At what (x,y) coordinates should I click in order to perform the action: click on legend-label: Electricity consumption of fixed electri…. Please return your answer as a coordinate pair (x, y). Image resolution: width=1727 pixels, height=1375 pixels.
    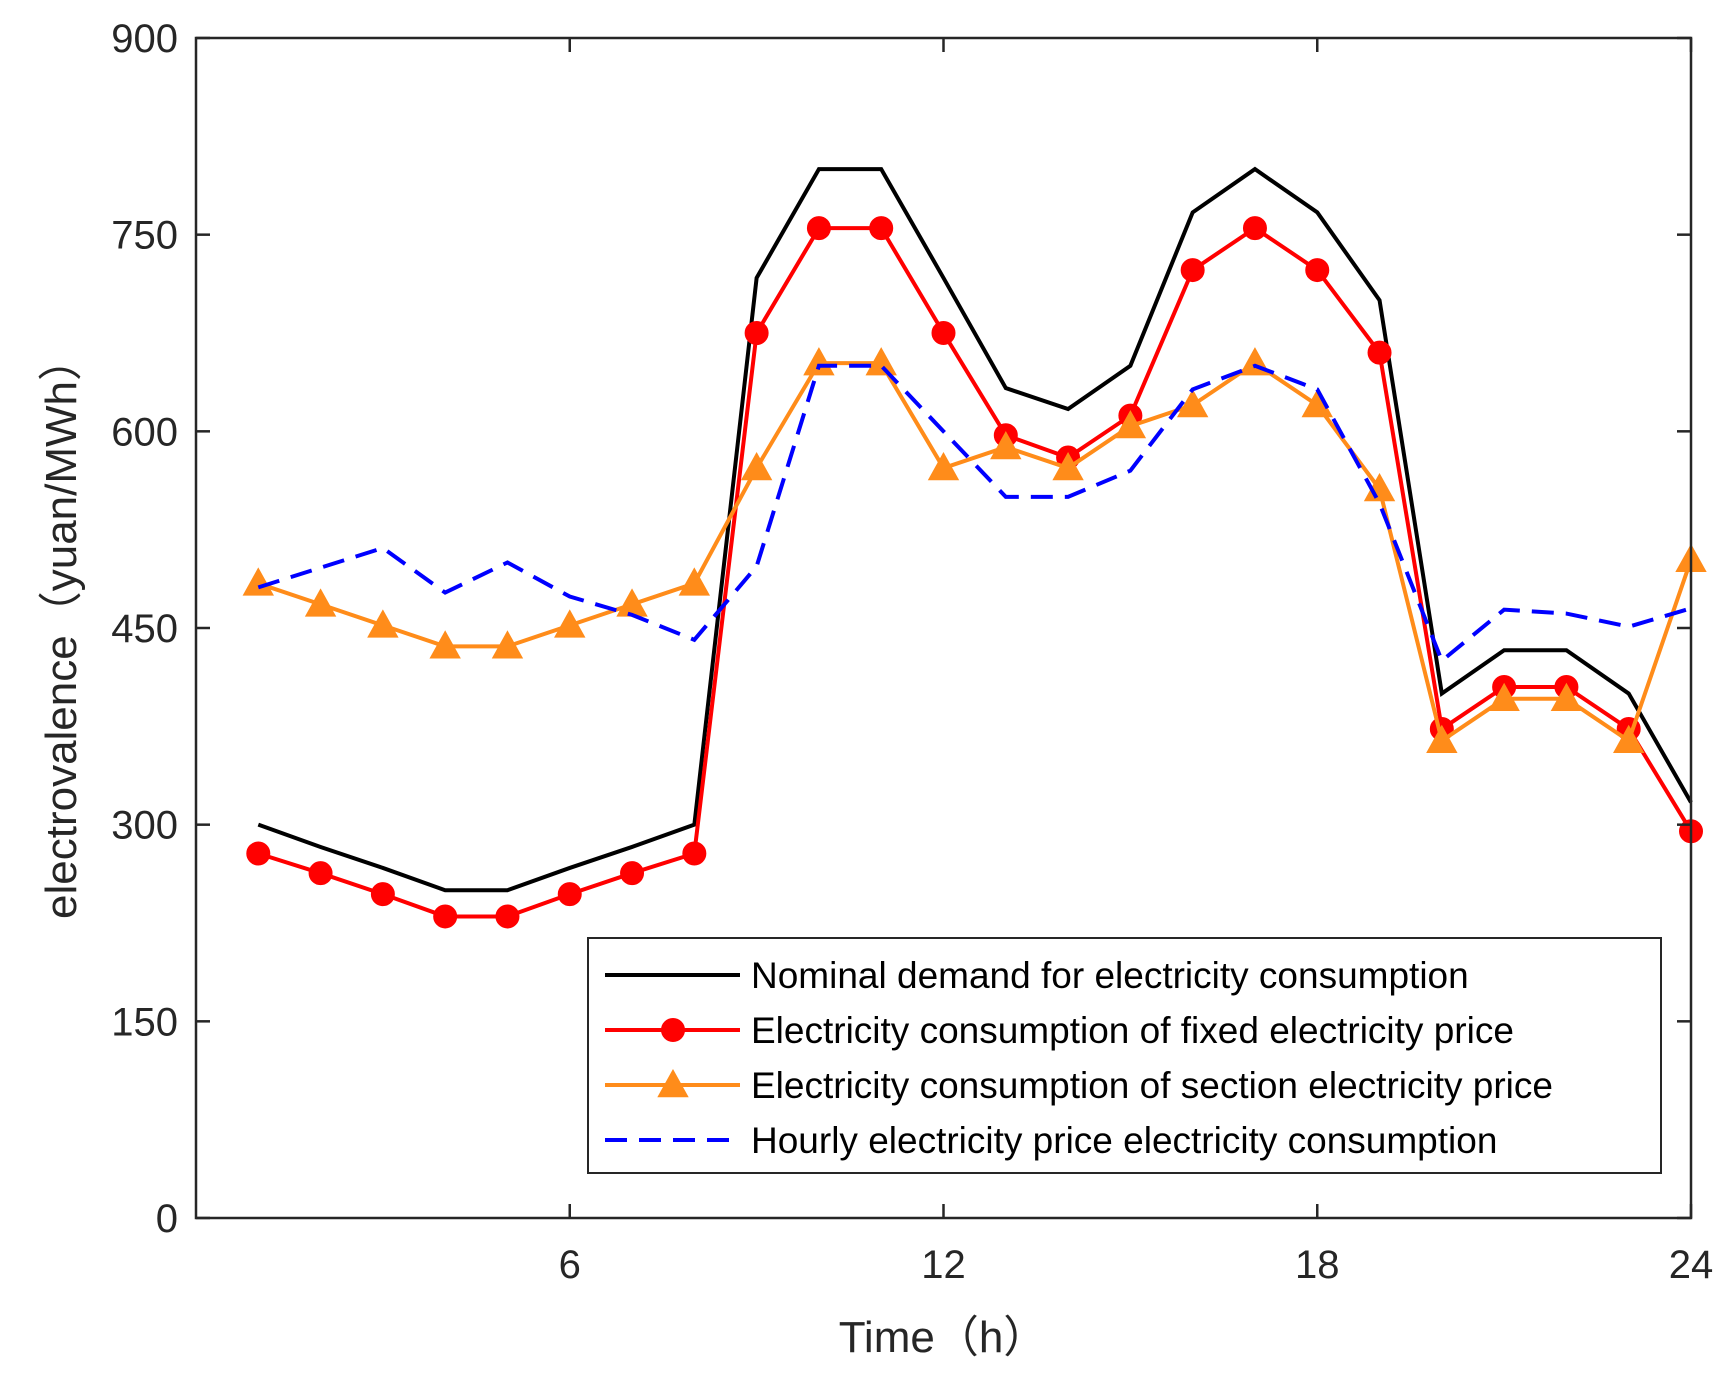
    Looking at the image, I should click on (1132, 1030).